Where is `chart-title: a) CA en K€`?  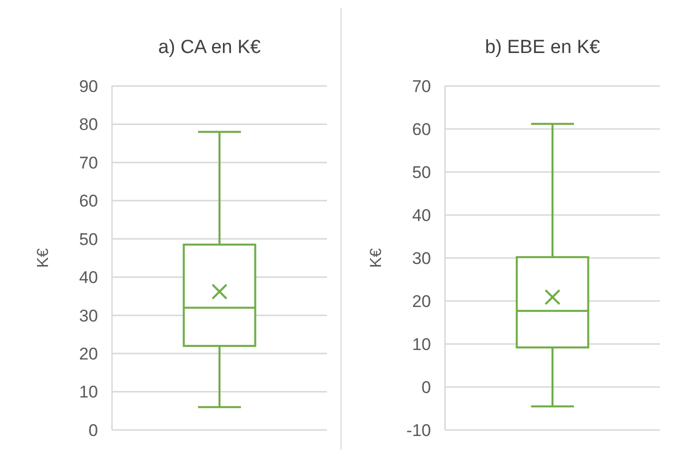
chart-title: a) CA en K€ is located at coordinates (210, 47).